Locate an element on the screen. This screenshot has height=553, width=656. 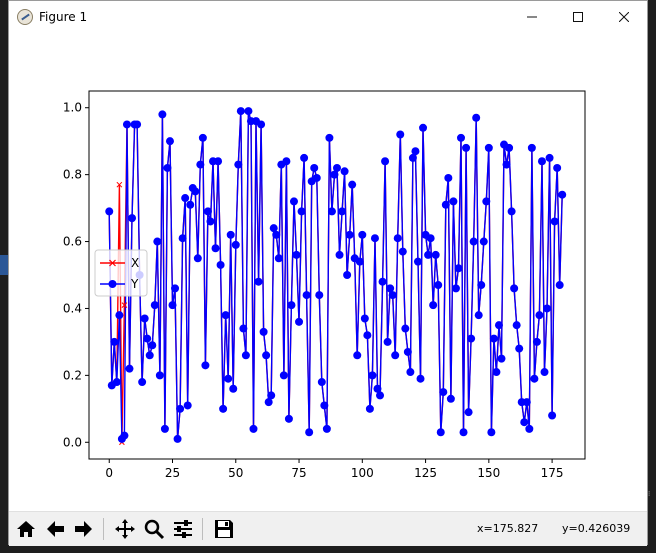
edge-glyph: ⁞ is located at coordinates (649, 494).